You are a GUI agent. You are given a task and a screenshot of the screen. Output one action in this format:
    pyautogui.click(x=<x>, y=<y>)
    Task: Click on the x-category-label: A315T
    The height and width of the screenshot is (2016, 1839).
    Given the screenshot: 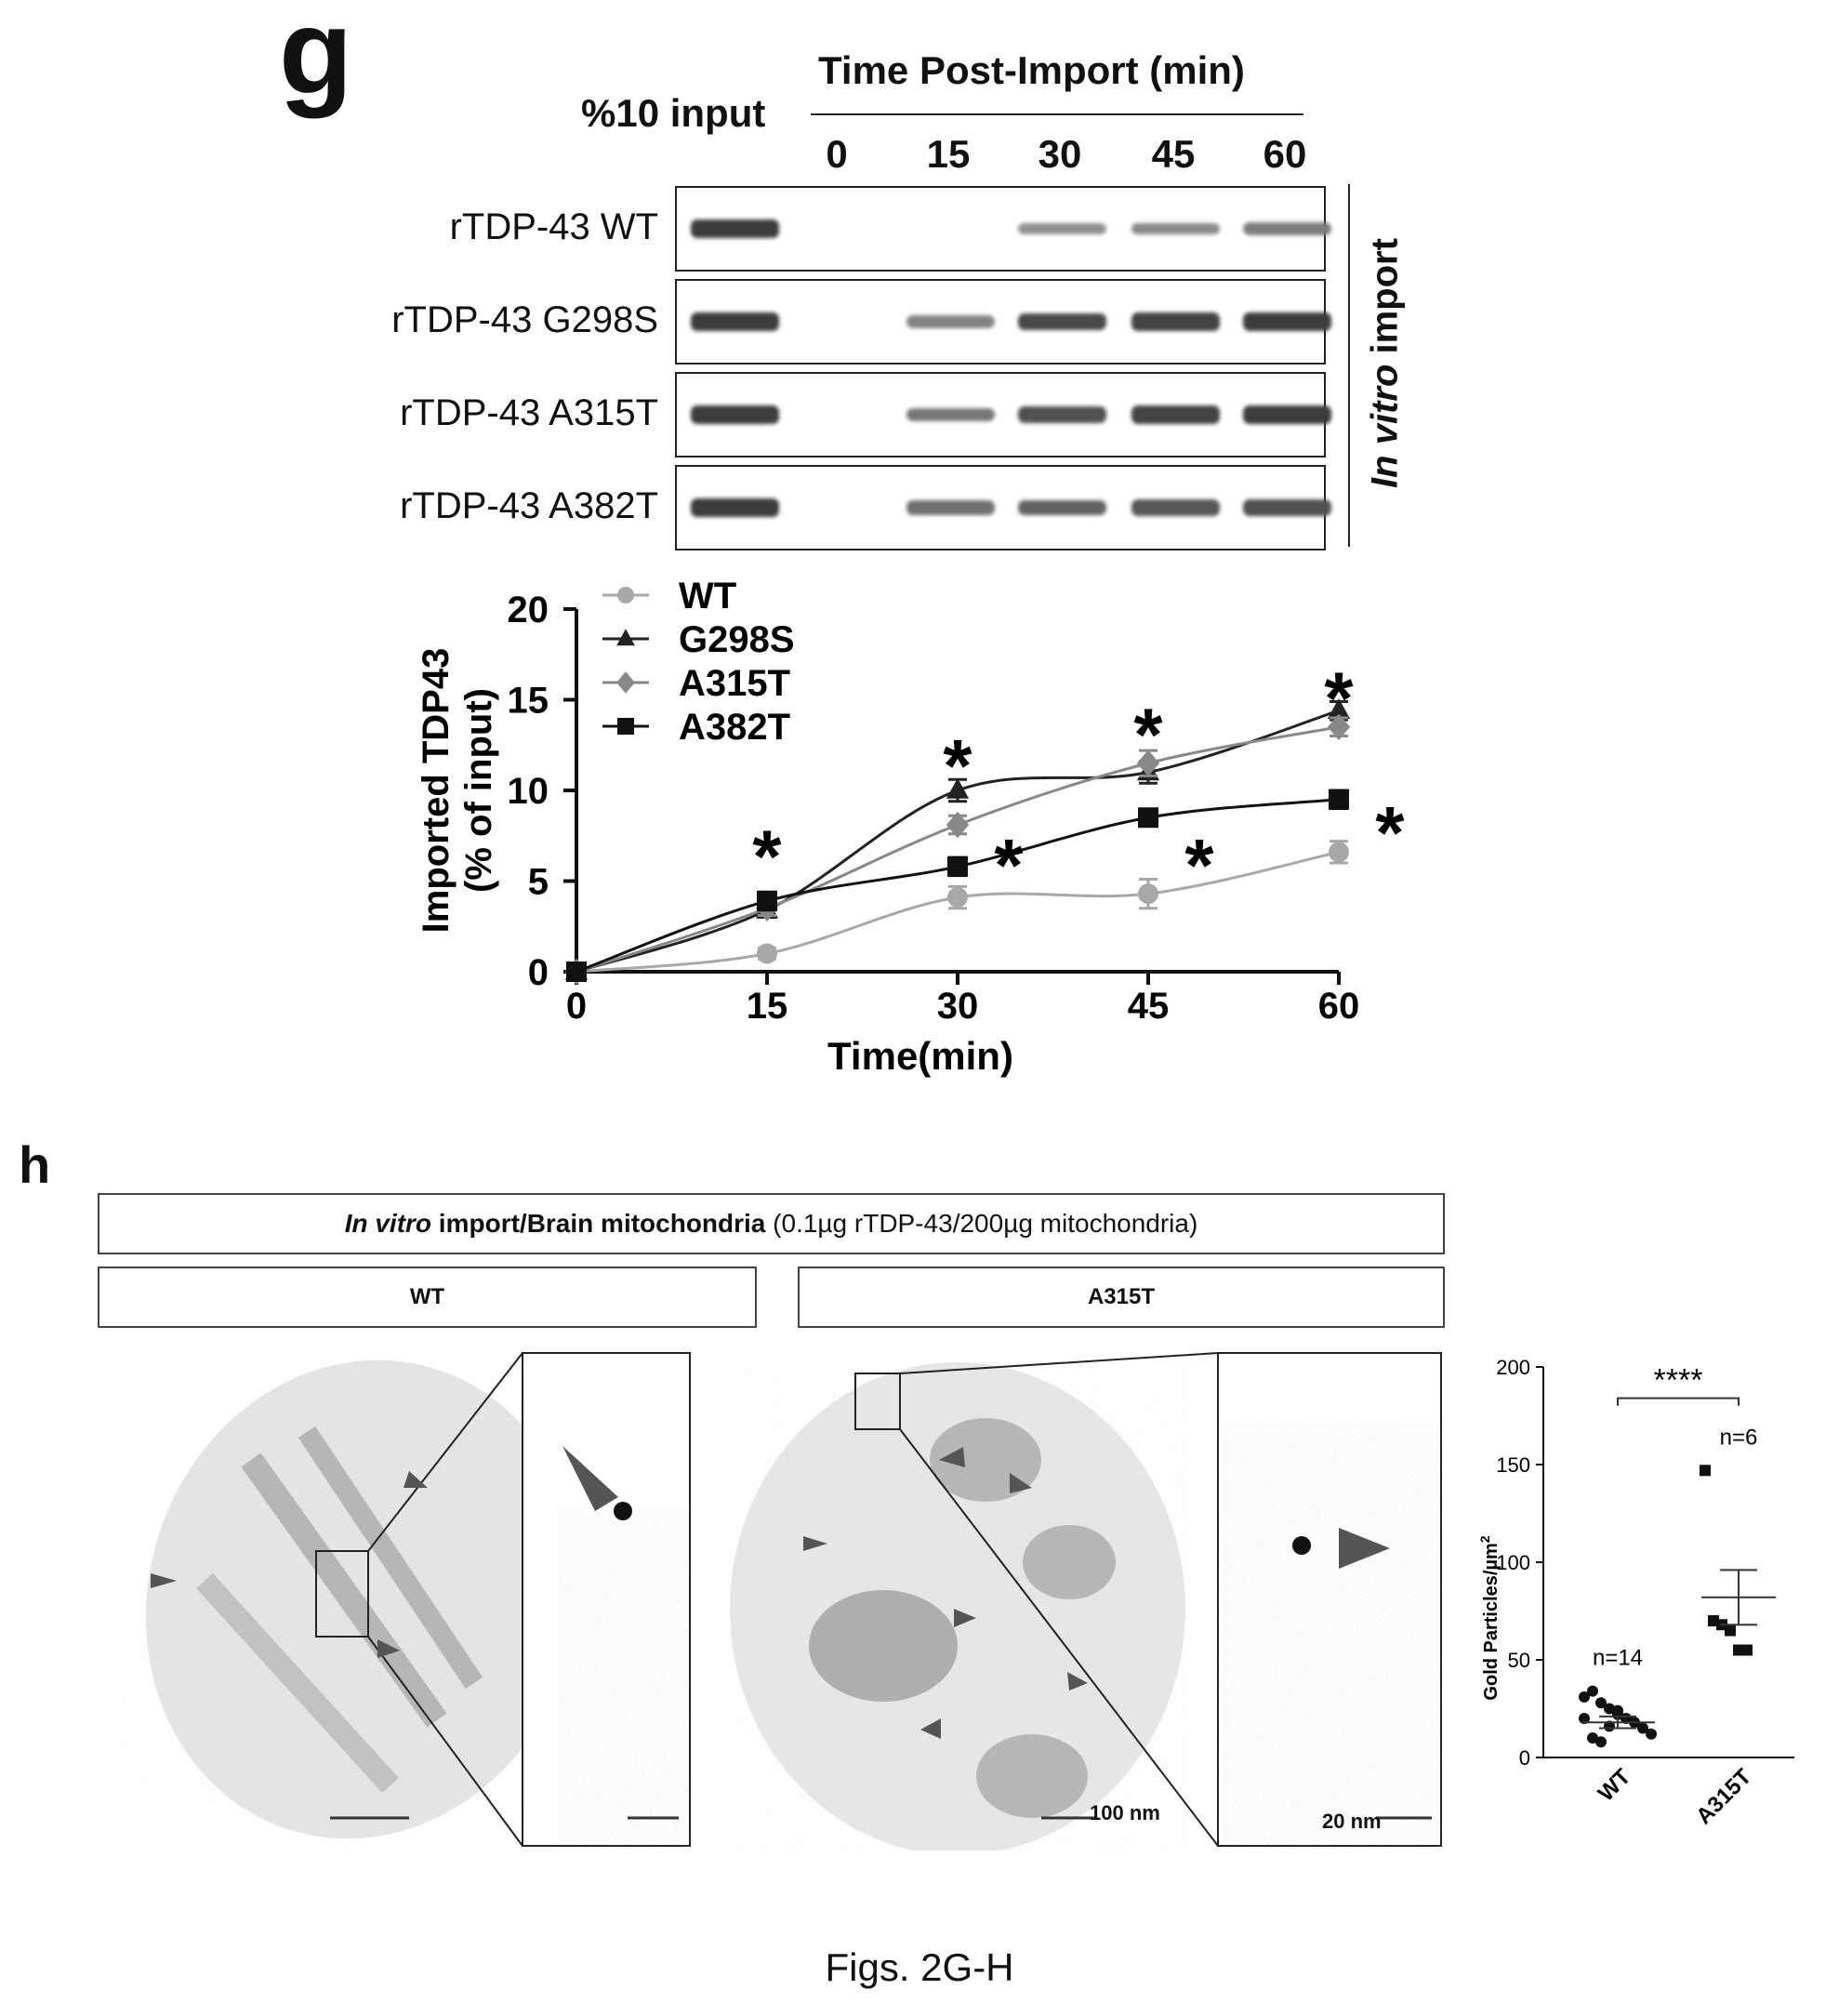 What is the action you would take?
    pyautogui.click(x=1724, y=1796)
    